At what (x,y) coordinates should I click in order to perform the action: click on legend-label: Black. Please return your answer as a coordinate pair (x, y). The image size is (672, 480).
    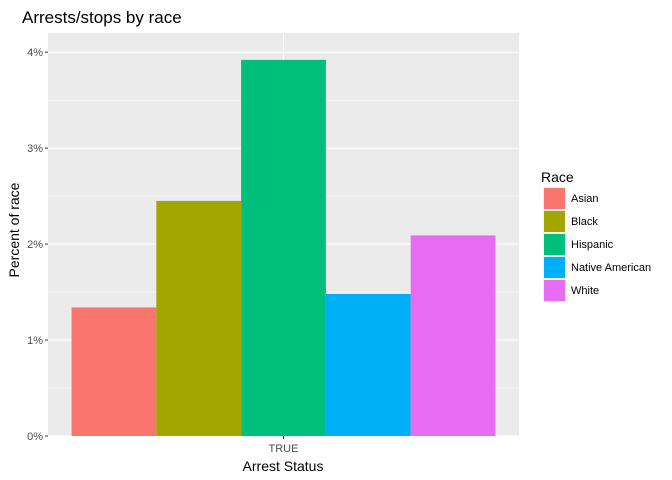
    Looking at the image, I should click on (584, 222).